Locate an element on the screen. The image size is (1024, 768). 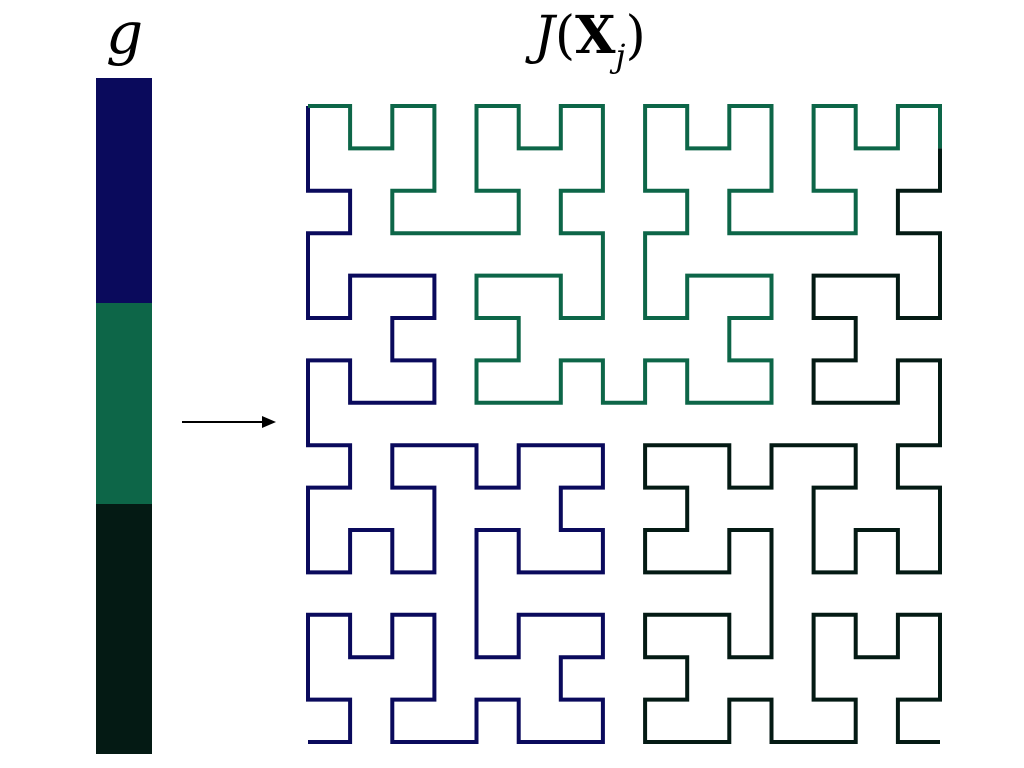
title-subscript: j is located at coordinates (620, 56).